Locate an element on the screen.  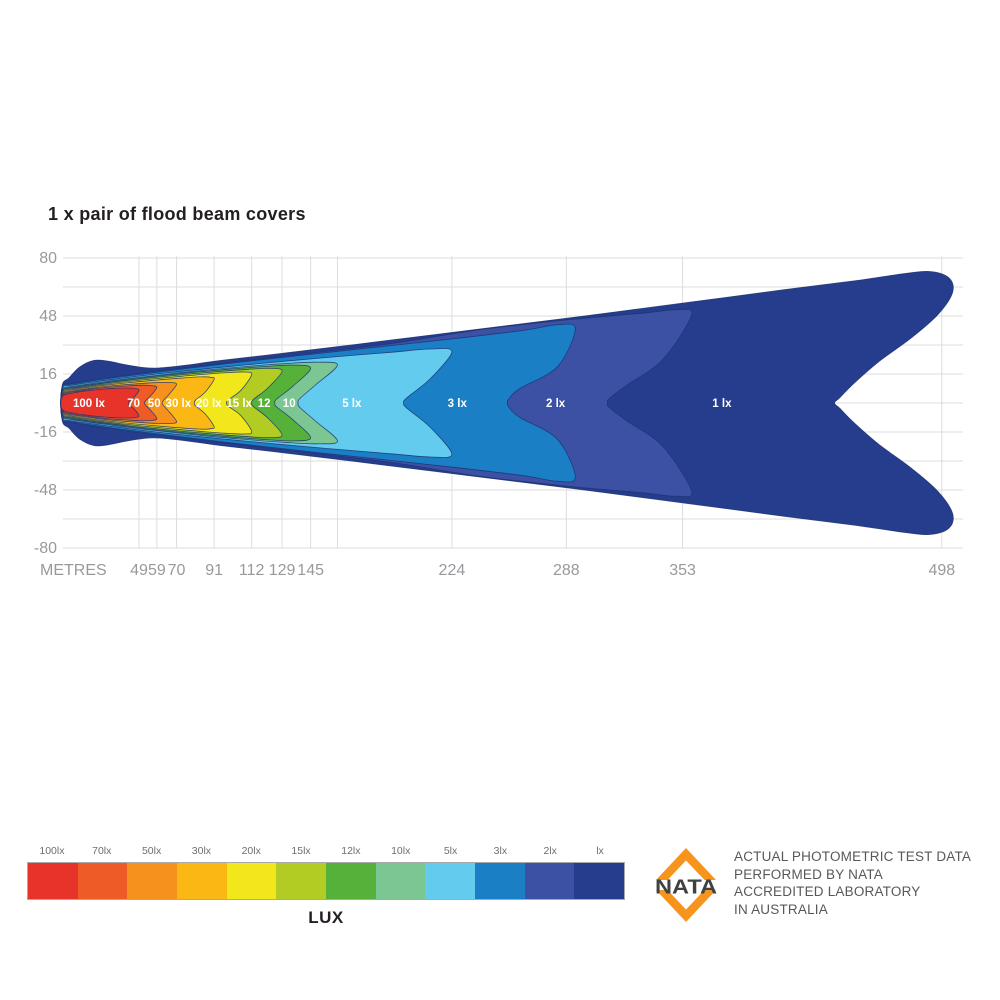
beam-label-50lx: 50 is located at coordinates (154, 404).